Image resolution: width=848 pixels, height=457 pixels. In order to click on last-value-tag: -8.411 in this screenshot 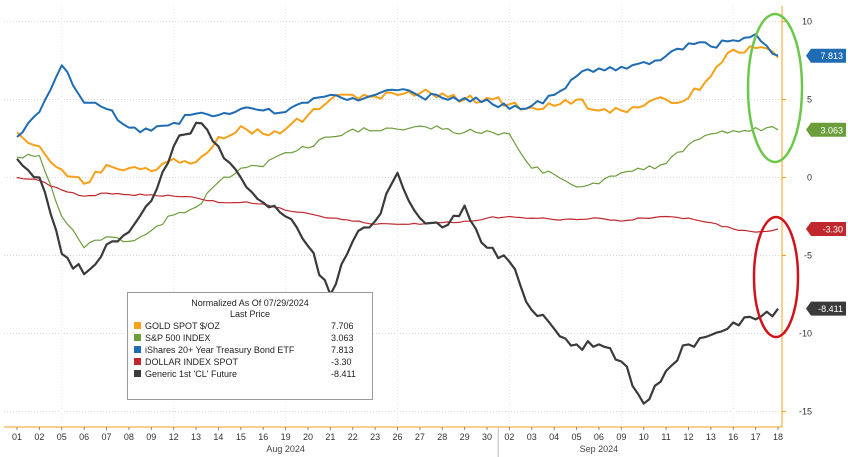, I will do `click(826, 308)`.